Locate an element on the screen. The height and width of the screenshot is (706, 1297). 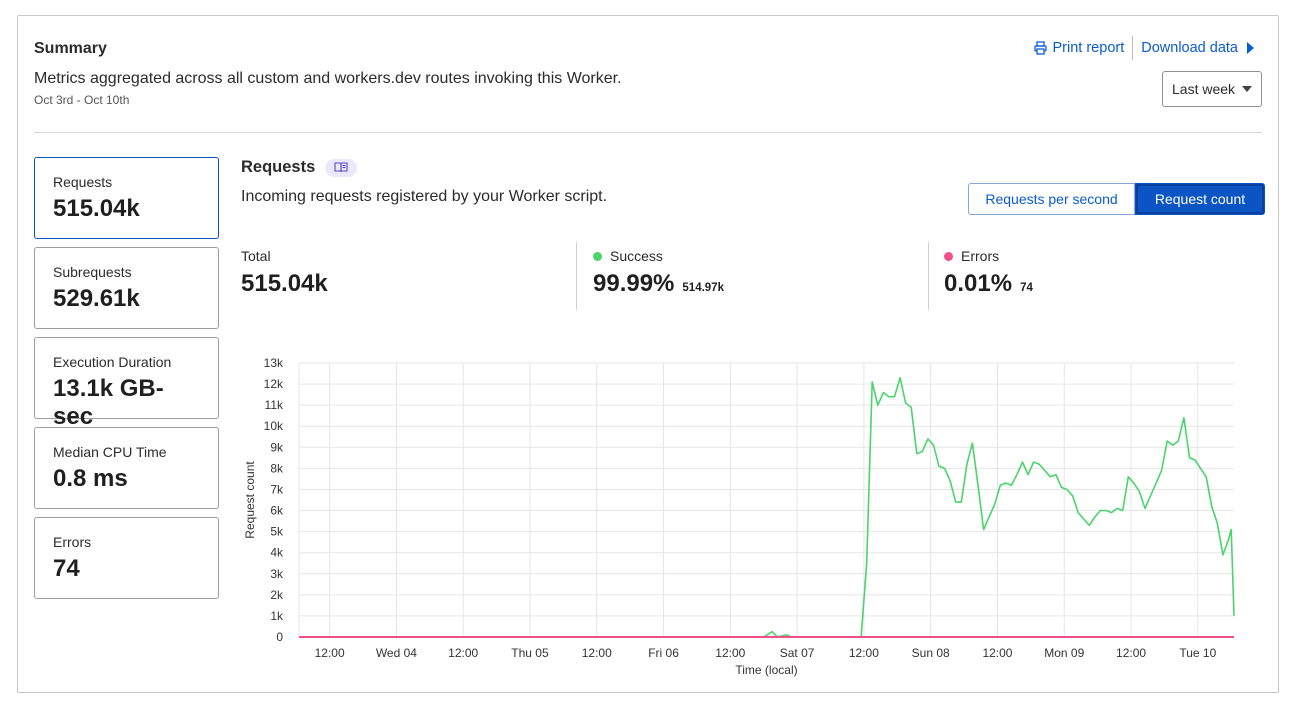
stat-success: Success 99.99% 514.97k is located at coordinates (658, 273).